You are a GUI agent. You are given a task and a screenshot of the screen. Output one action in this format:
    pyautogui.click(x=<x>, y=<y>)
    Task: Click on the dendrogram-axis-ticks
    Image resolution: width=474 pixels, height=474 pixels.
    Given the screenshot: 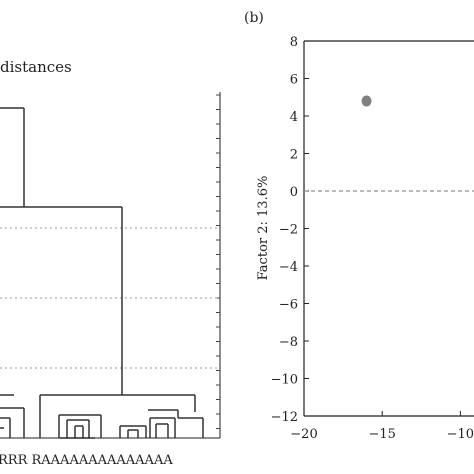 What is the action you would take?
    pyautogui.click(x=218, y=261)
    